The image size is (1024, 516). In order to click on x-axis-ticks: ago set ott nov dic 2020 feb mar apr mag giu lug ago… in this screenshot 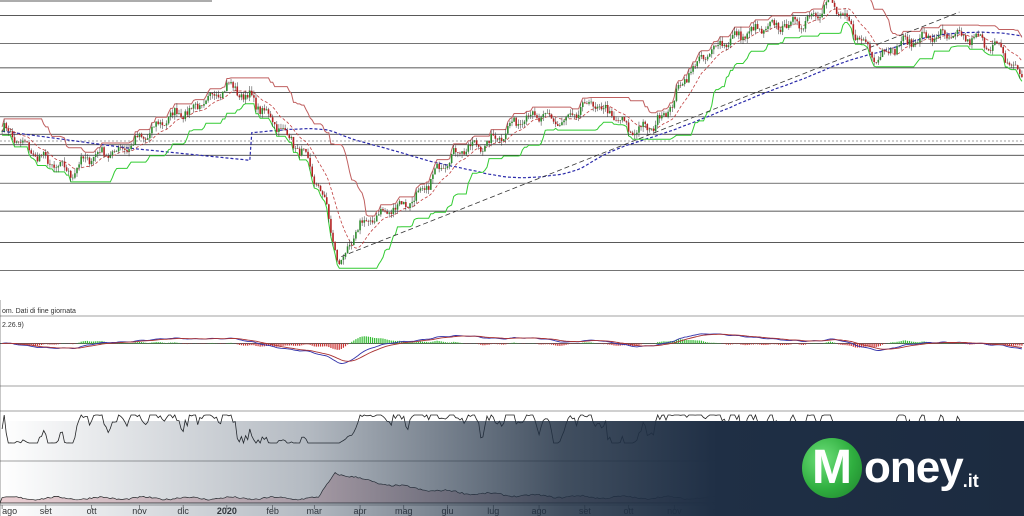, I will do `click(497, 510)`.